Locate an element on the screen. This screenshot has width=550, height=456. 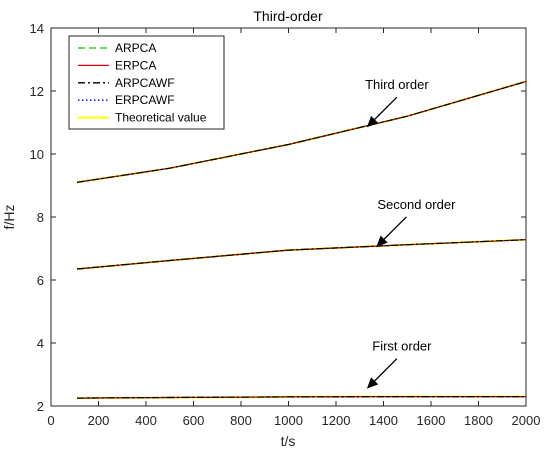
legend-label: Theoretical value is located at coordinates (161, 118).